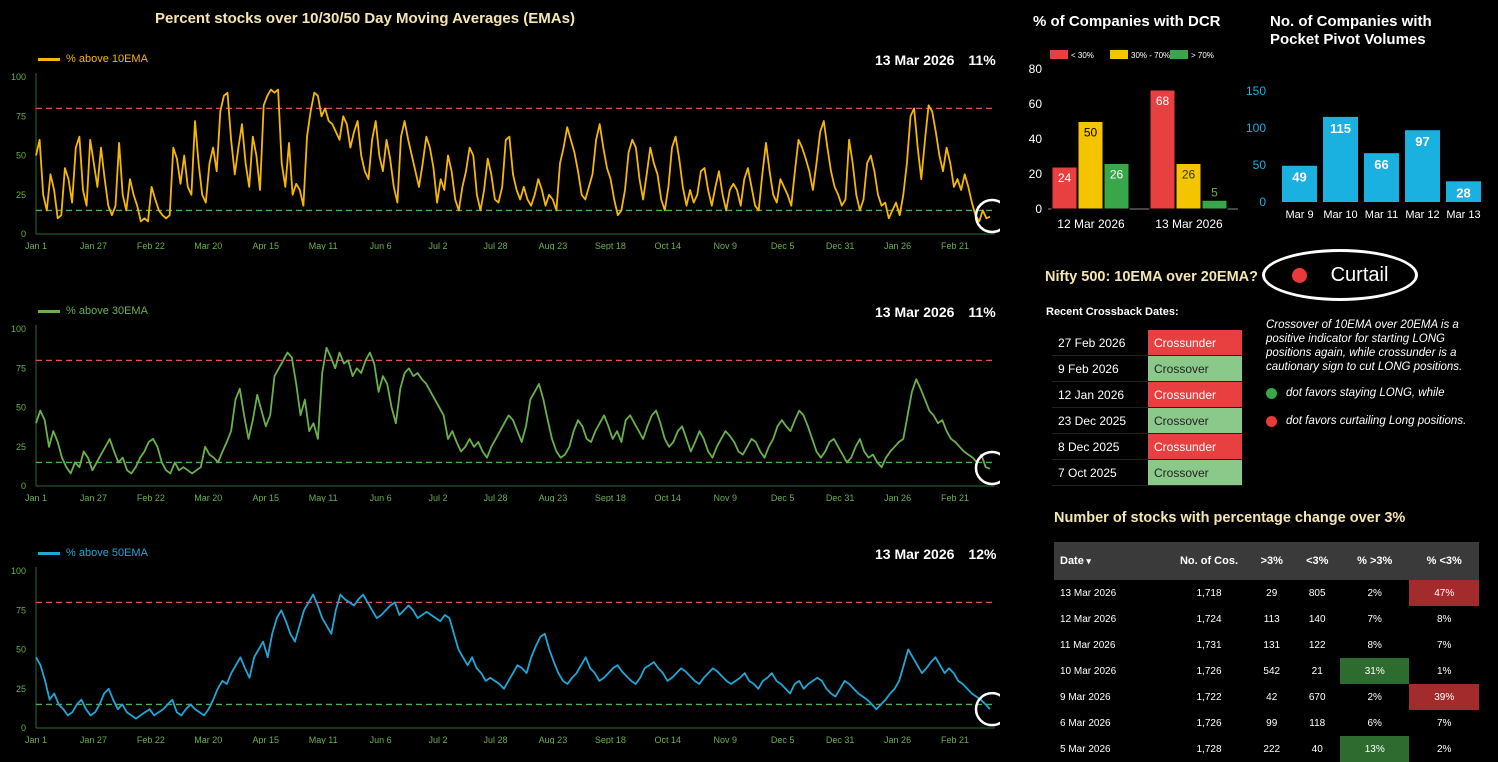 The height and width of the screenshot is (762, 1498). Describe the element at coordinates (1100, 394) in the screenshot. I see `crossback-date: 12 Jan 2026` at that location.